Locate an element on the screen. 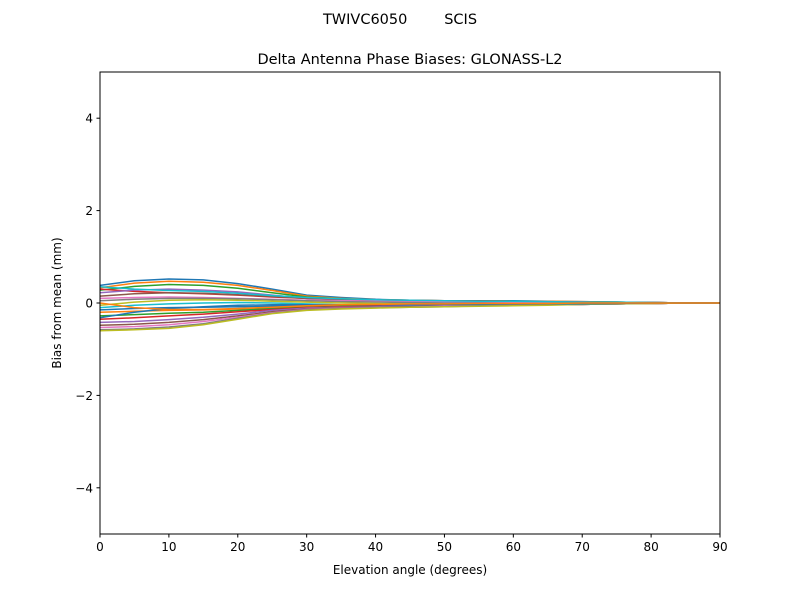 The image size is (800, 604). x-axis-label: Elevation angle (degrees) is located at coordinates (410, 570).